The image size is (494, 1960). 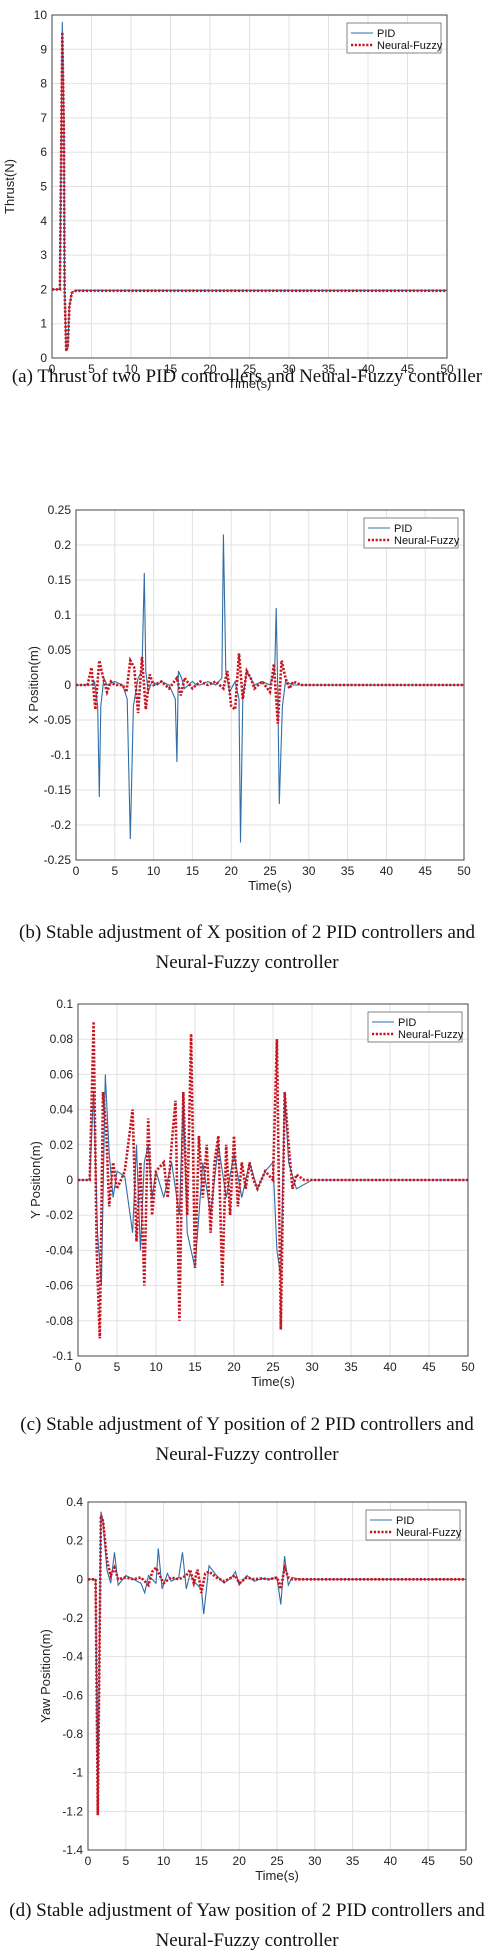 What do you see at coordinates (62, 1110) in the screenshot?
I see `y-tick-label: 0.04` at bounding box center [62, 1110].